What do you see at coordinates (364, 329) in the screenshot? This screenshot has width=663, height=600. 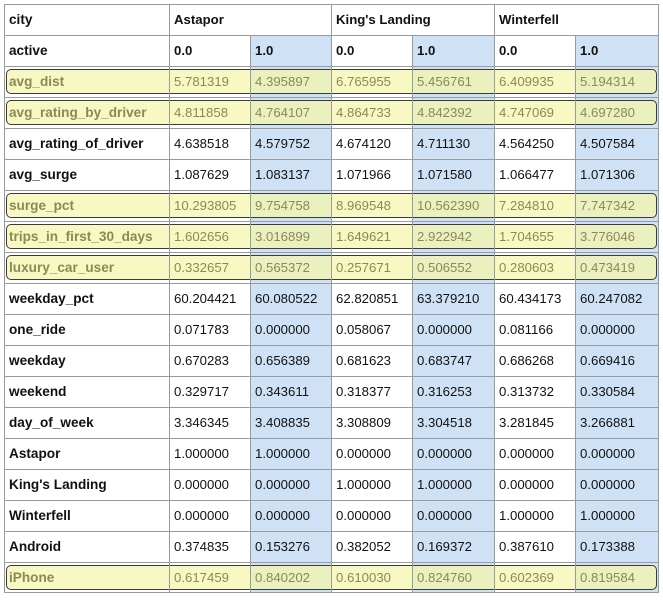 I see `table-cell: 0.058067` at bounding box center [364, 329].